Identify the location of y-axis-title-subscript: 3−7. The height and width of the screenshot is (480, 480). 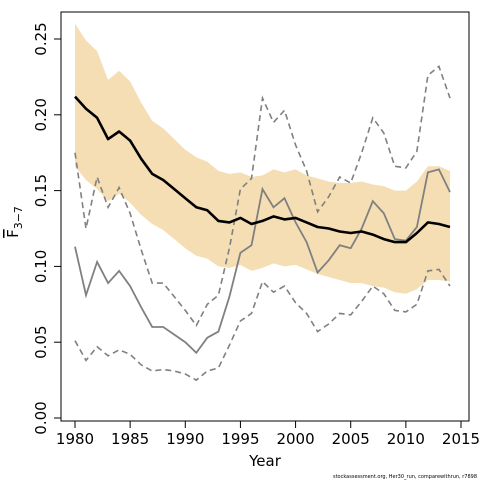
(18, 217).